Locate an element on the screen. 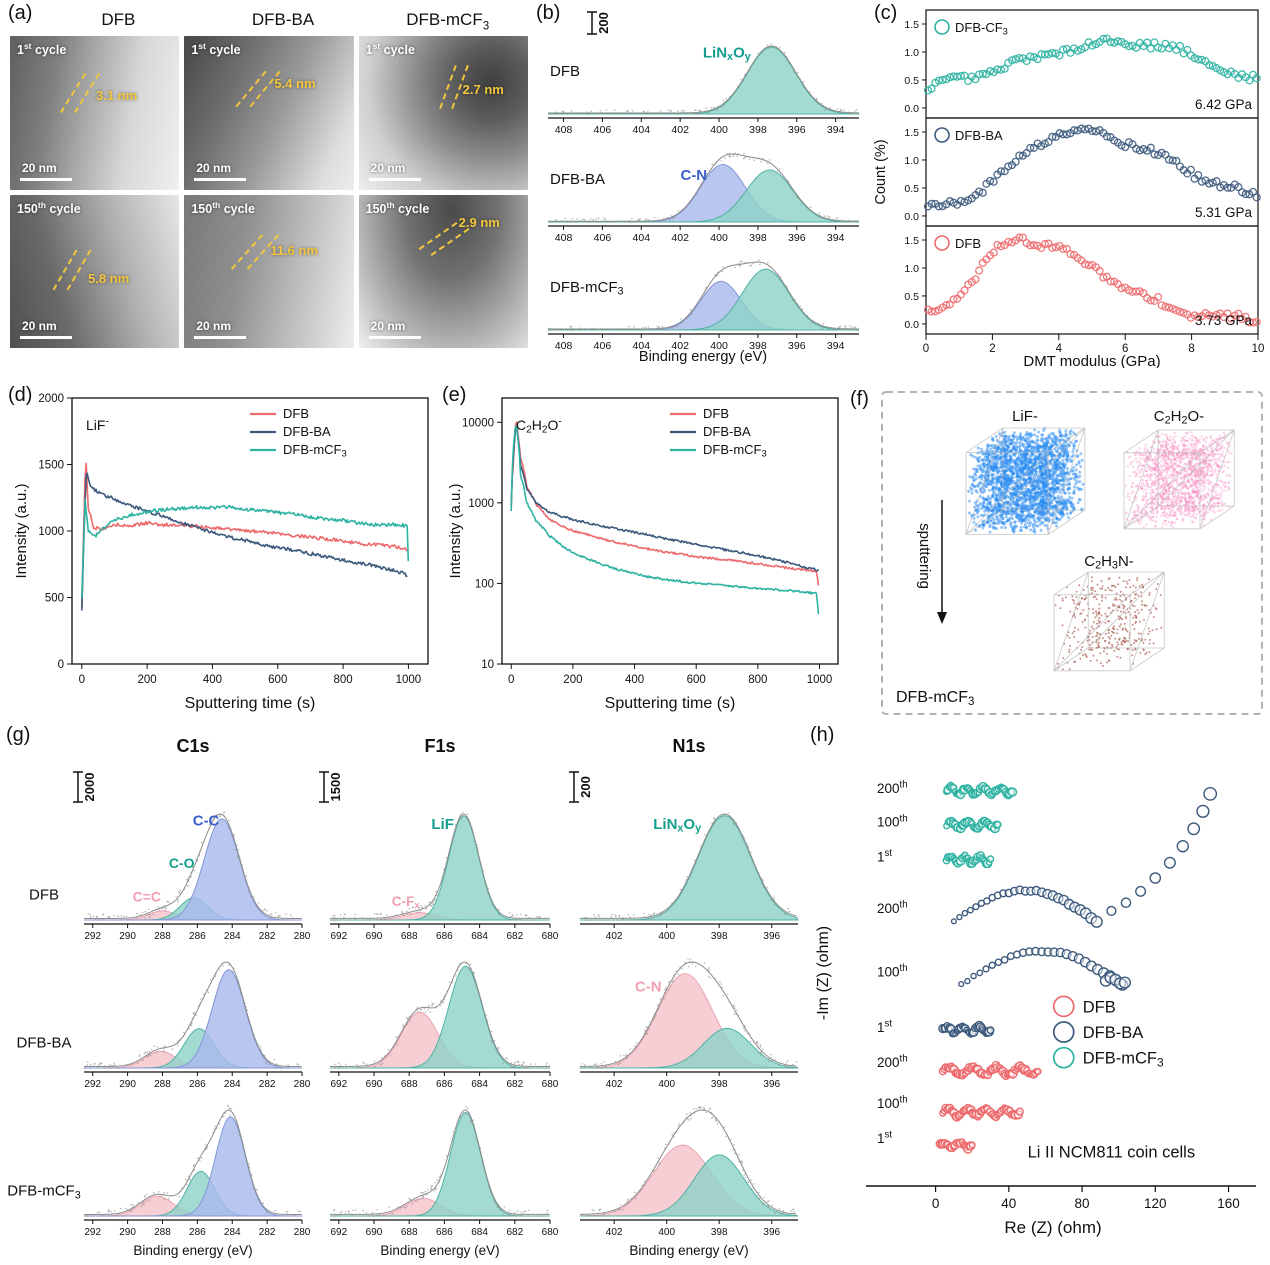  svg-text: 5.31 GPa is located at coordinates (1224, 212).